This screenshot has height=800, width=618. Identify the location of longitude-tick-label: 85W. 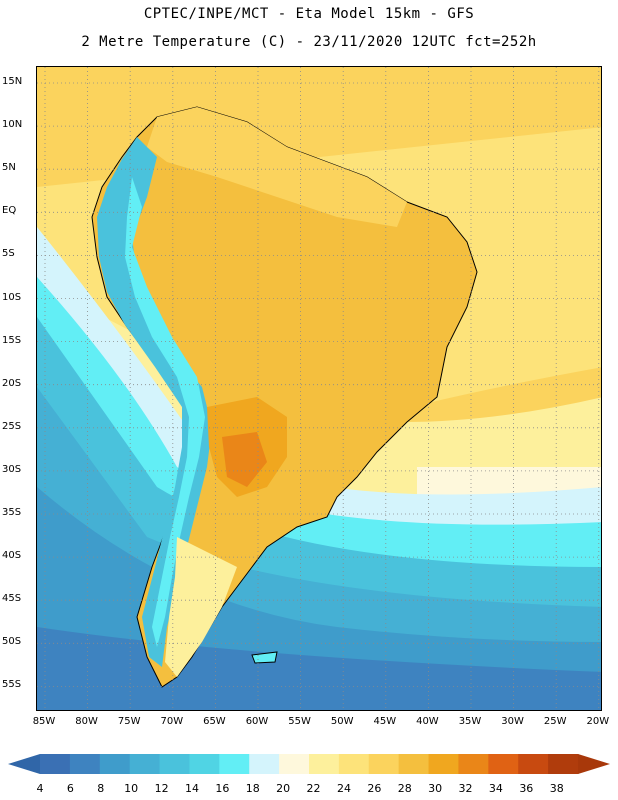
(44, 721).